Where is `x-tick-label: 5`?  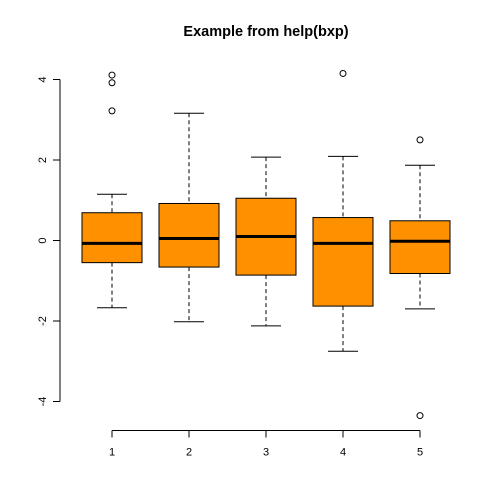 x-tick-label: 5 is located at coordinates (420, 453).